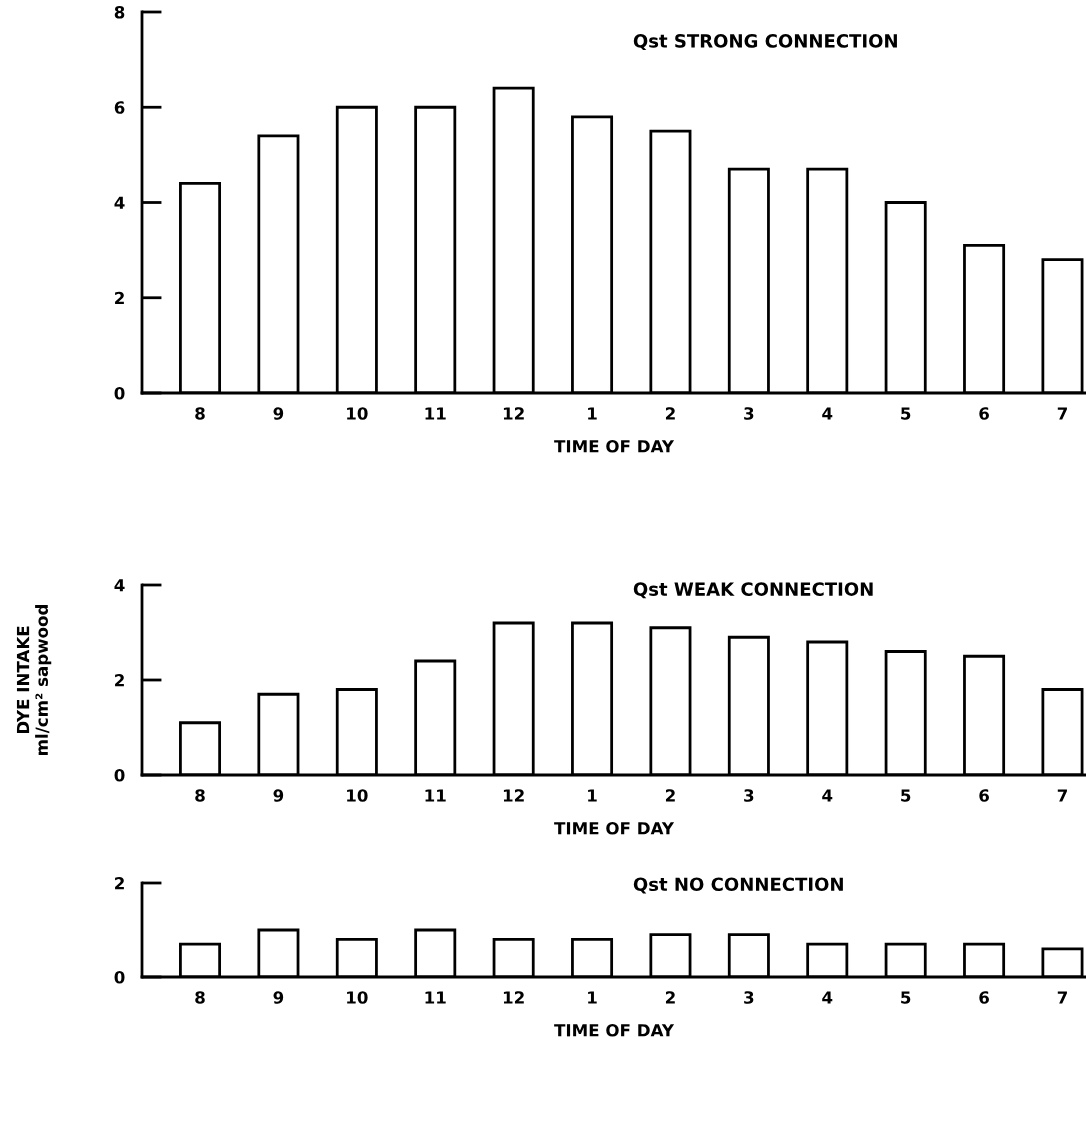 The width and height of the screenshot is (1086, 1144). Describe the element at coordinates (119, 12) in the screenshot. I see `y-tick-label: 8` at that location.